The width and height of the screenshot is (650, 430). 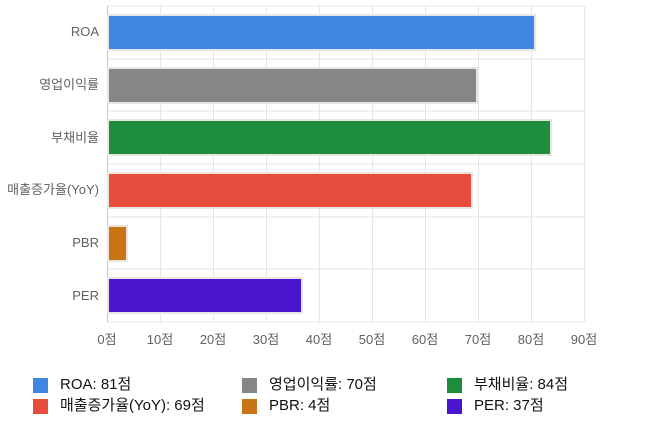 What do you see at coordinates (85, 295) in the screenshot?
I see `category-label: PER` at bounding box center [85, 295].